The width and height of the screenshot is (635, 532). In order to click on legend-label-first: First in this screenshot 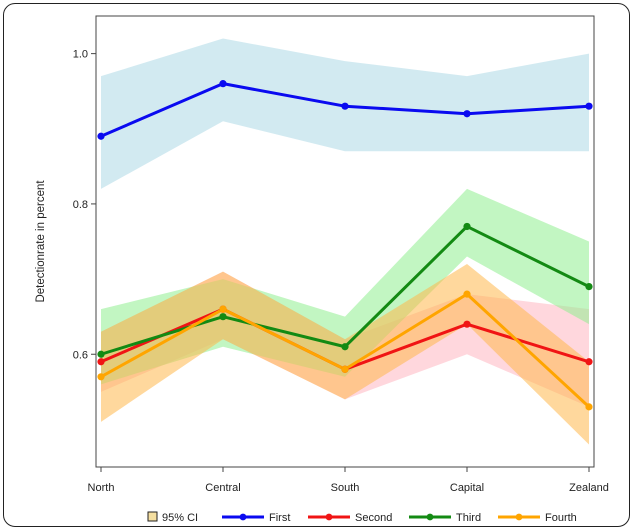, I will do `click(279, 518)`.